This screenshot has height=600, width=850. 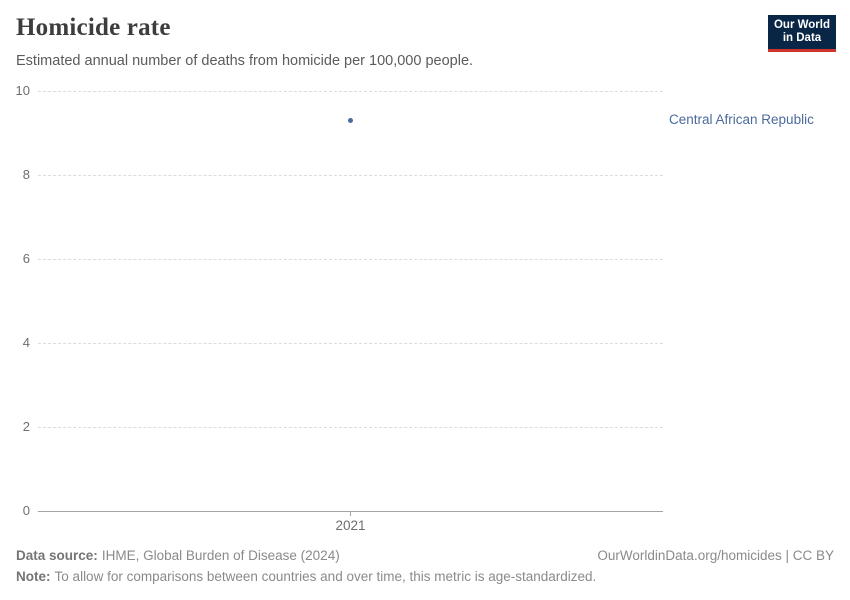 What do you see at coordinates (22, 90) in the screenshot?
I see `y-tick-label-10: 10` at bounding box center [22, 90].